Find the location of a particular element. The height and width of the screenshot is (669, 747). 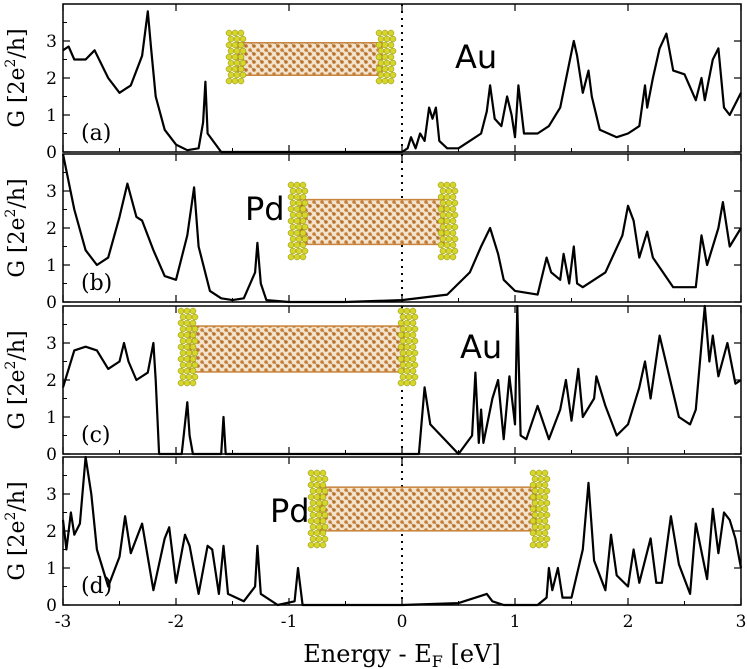

x-tick-label: 1 is located at coordinates (515, 622).